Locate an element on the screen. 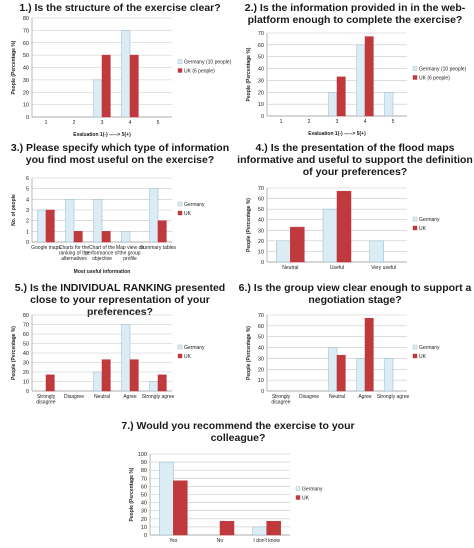  y-tick-label: 100 is located at coordinates (142, 455).